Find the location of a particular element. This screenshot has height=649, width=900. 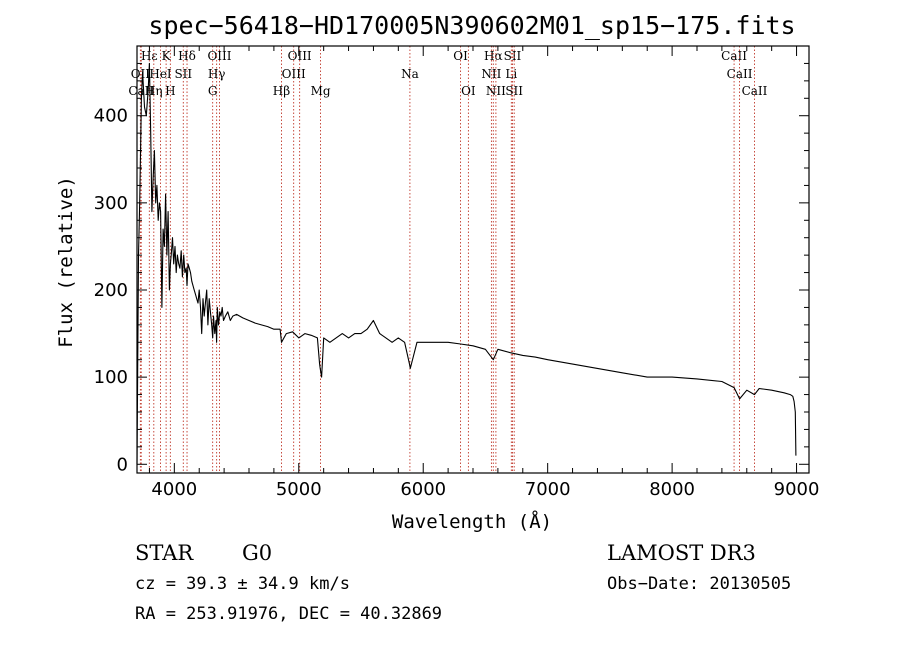

spectral-line-label: OII is located at coordinates (141, 74).